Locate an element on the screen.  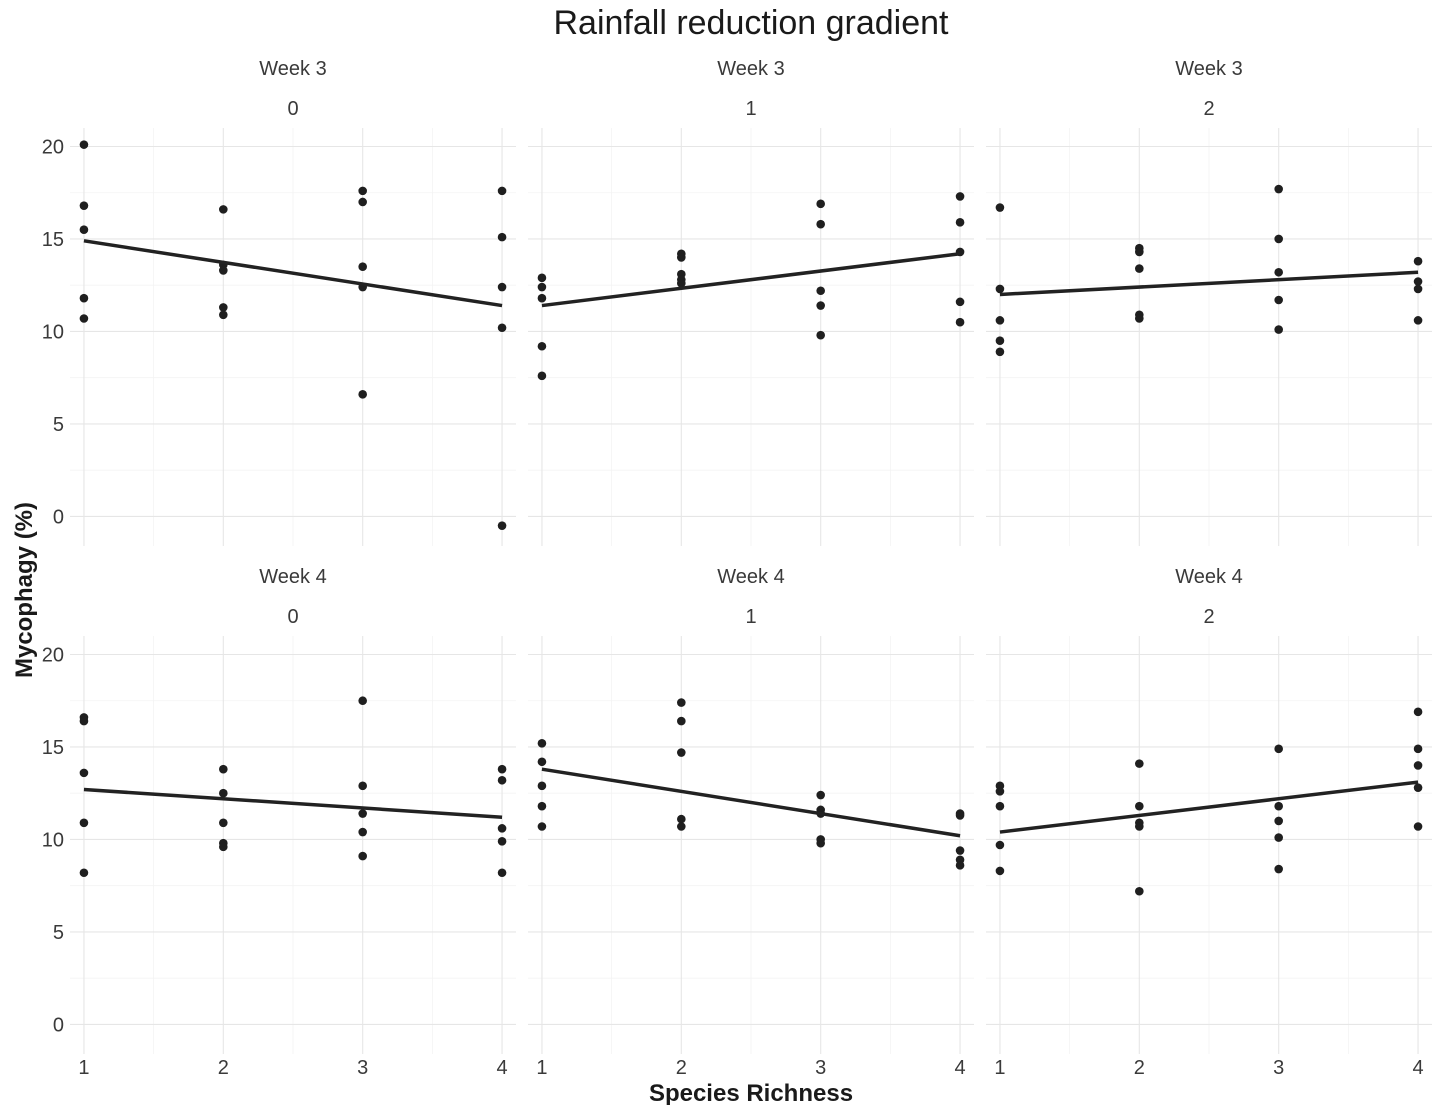
facet-panel: Week 3 0 0 5 10 15 20 is located at coordinates (279, 302).